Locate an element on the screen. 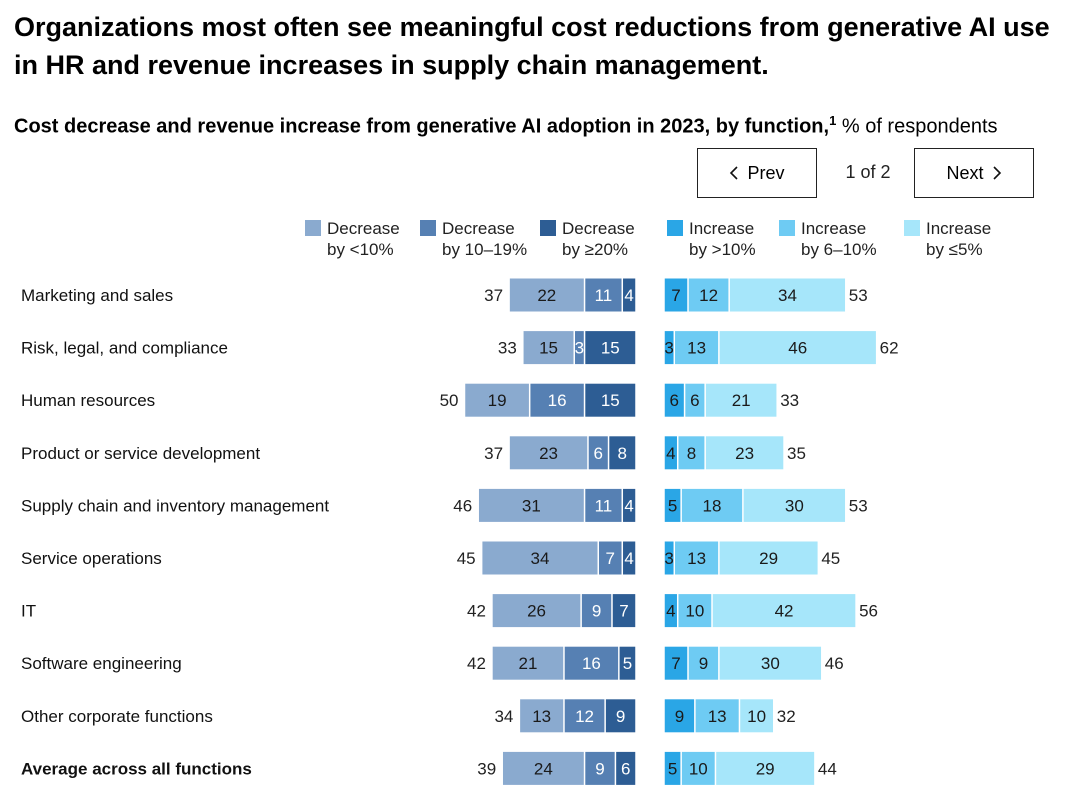  prev-button: Prev is located at coordinates (757, 173).